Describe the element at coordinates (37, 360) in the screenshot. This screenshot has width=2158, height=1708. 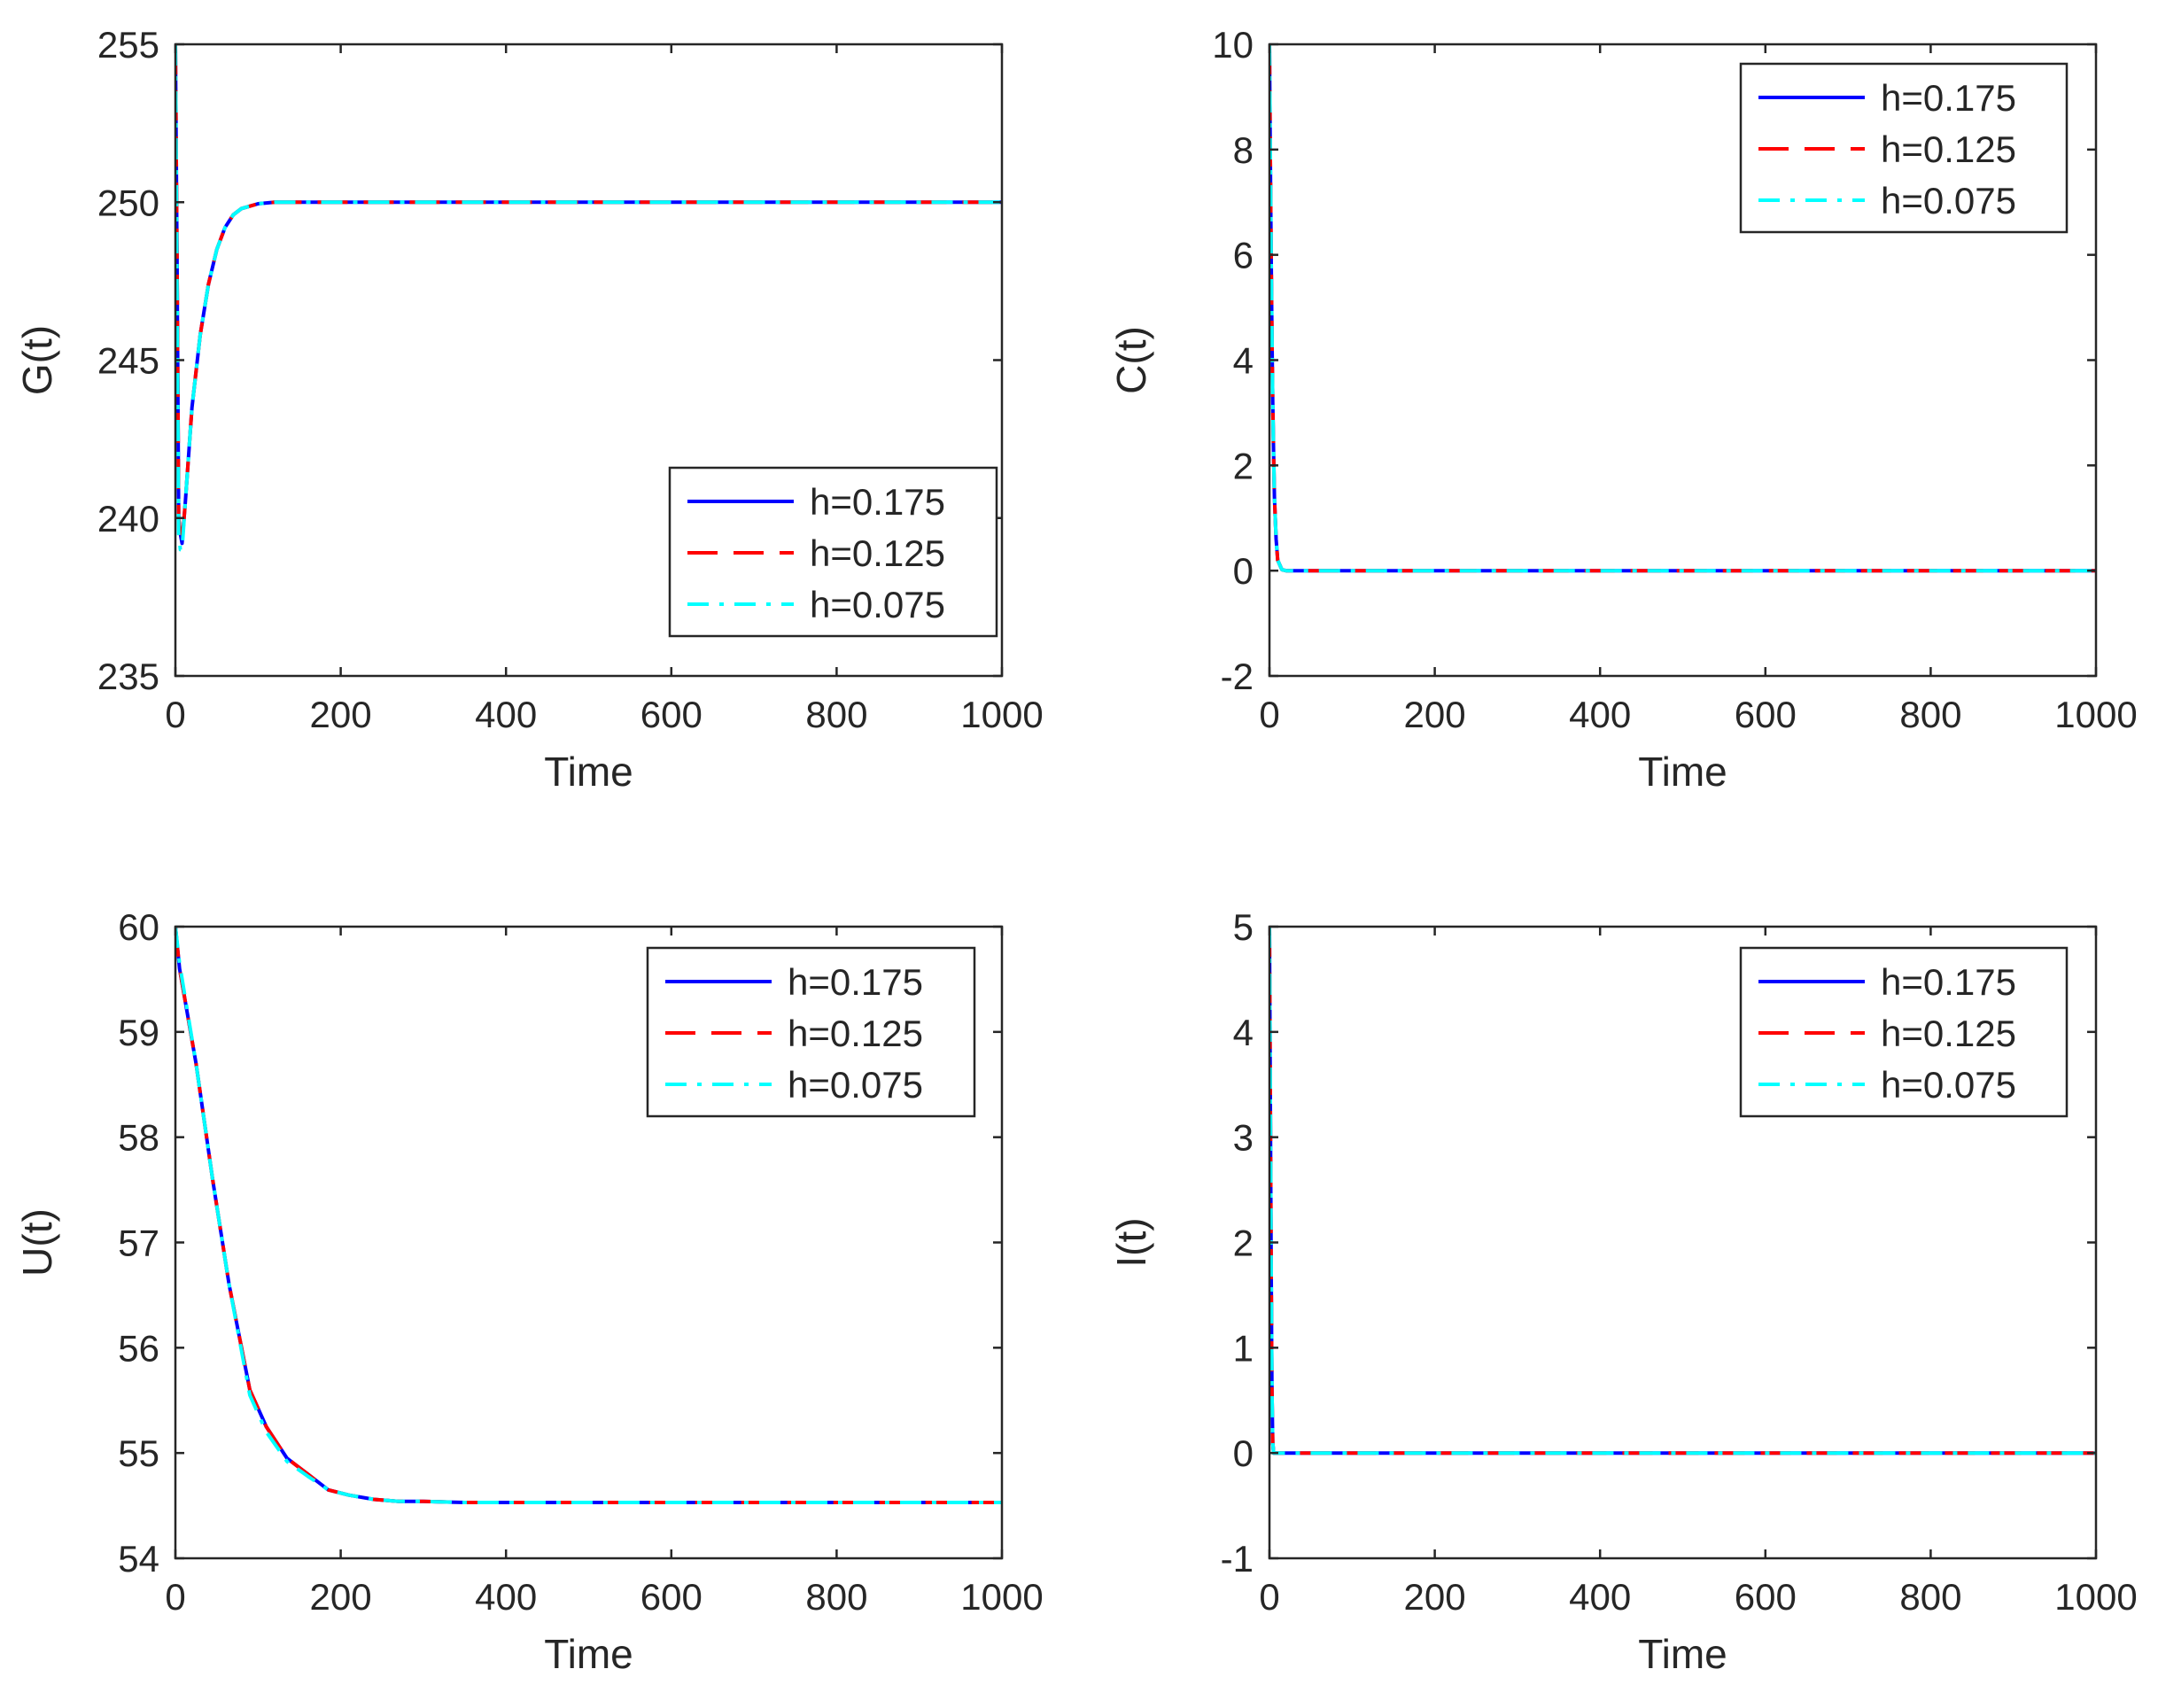
I see `y-axis-label: G(t)` at that location.